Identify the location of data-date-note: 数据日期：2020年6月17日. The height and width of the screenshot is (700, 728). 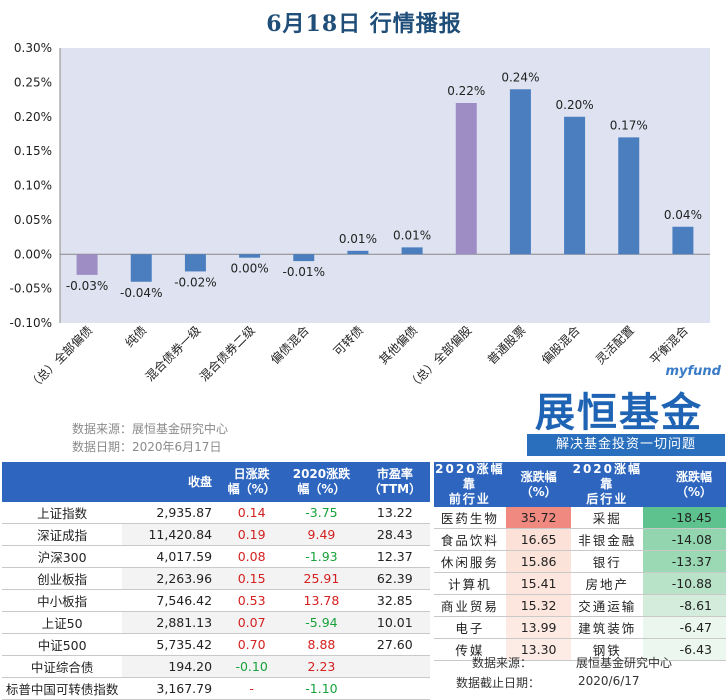
(147, 447).